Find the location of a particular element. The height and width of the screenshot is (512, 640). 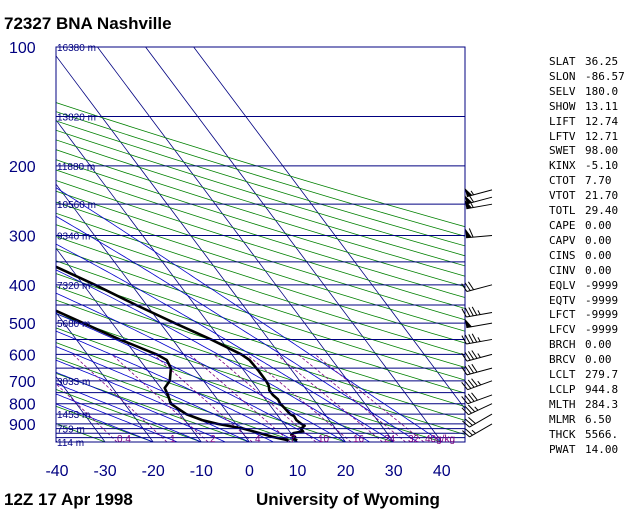

index-key: CAPE is located at coordinates (562, 225).